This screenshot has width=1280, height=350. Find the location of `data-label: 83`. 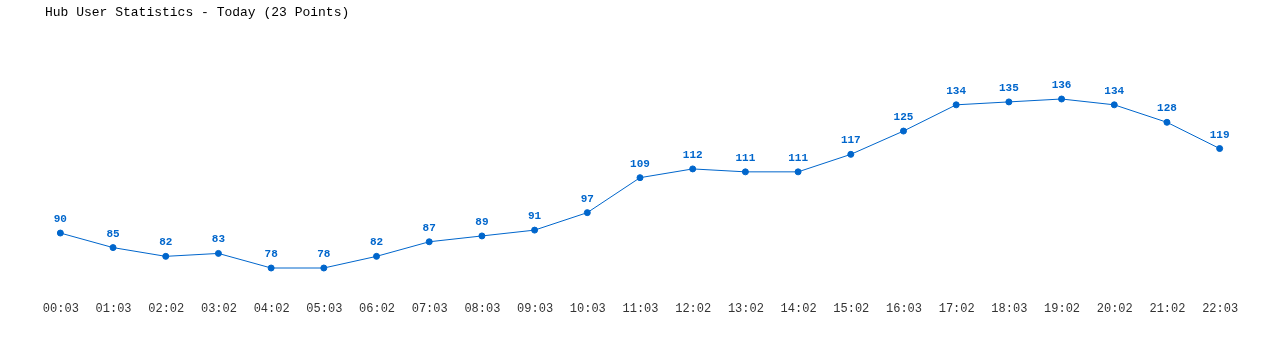

data-label: 83 is located at coordinates (218, 239).